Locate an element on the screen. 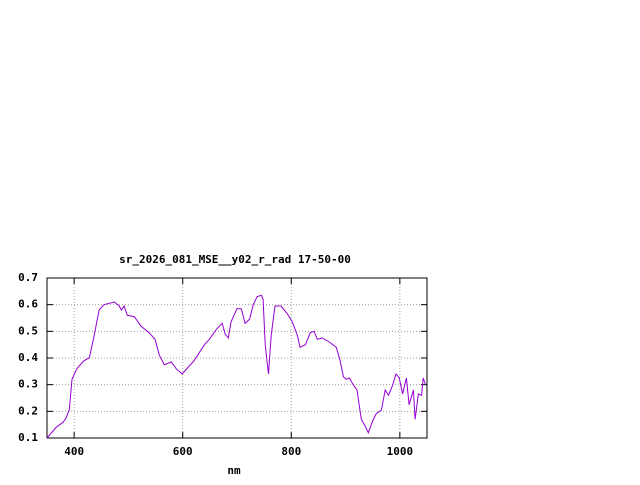 This screenshot has width=640, height=485. y-tick-label: 0.4 is located at coordinates (28, 357).